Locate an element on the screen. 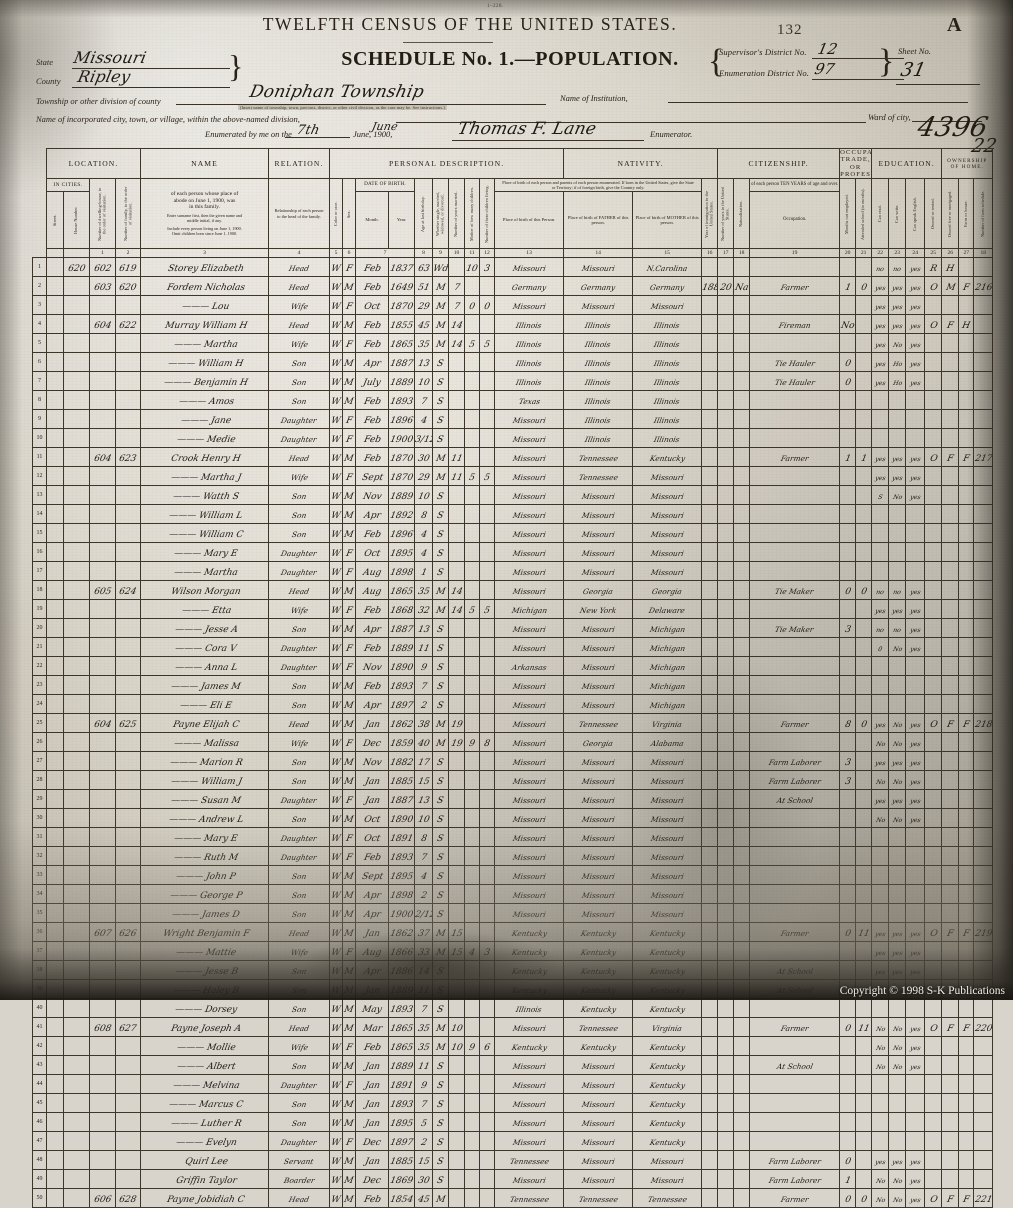 This screenshot has width=1013, height=1208. cell-father-birthplace: Missouri is located at coordinates (598, 571).